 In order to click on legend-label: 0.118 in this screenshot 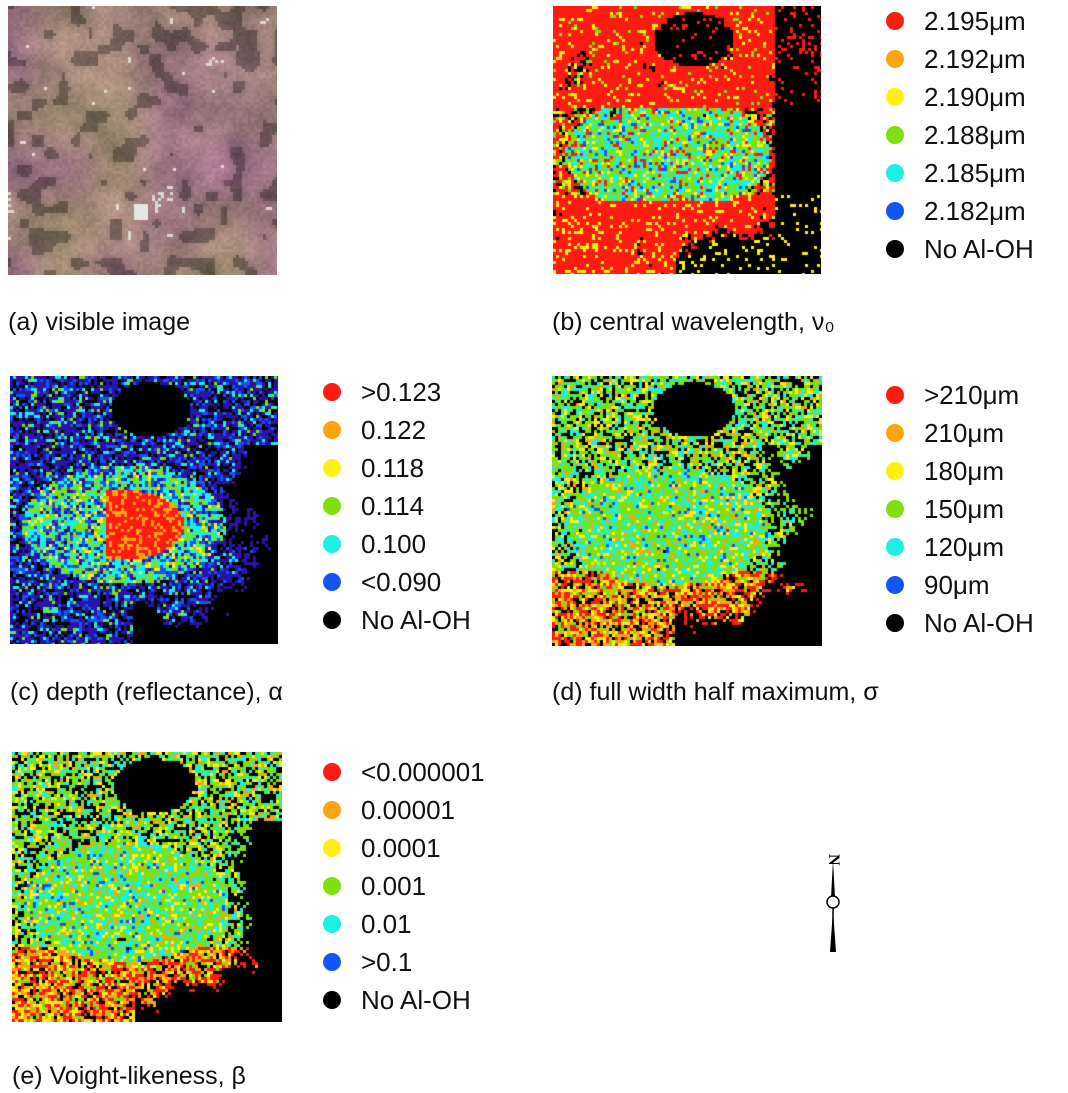, I will do `click(393, 468)`.